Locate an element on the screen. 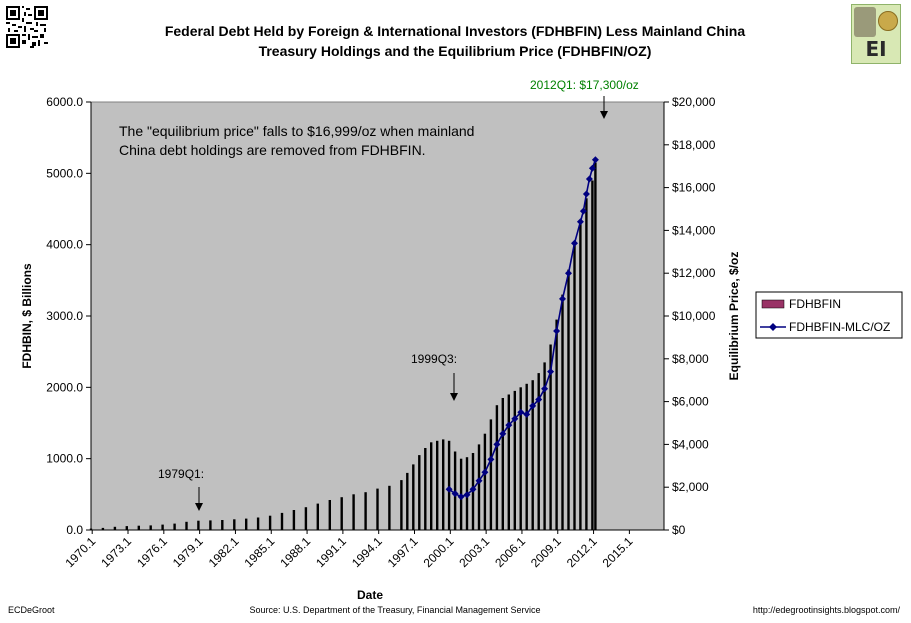  line-point-2009.5 is located at coordinates (562, 299).